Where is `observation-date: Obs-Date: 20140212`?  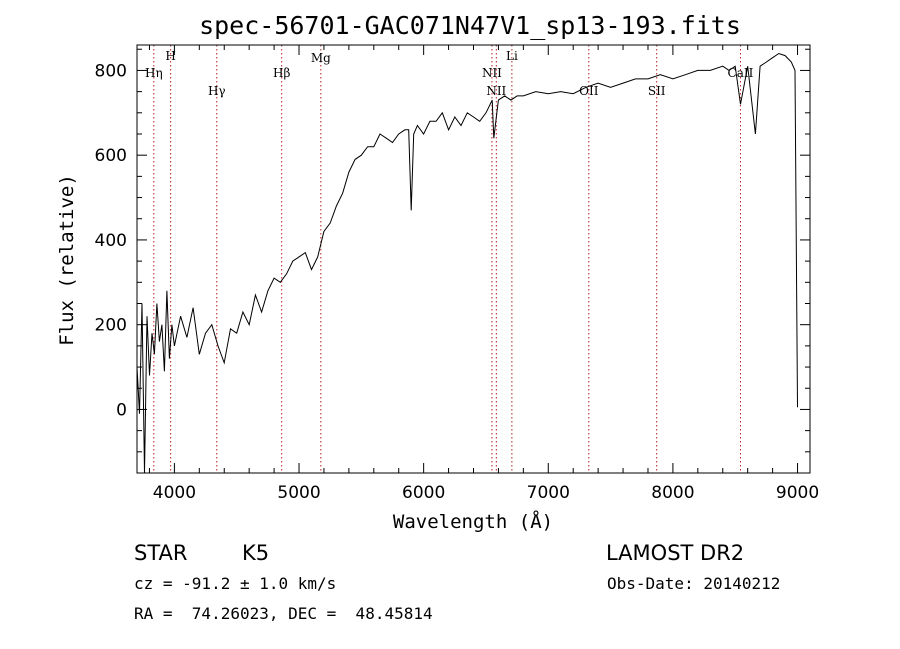
observation-date: Obs-Date: 20140212 is located at coordinates (693, 583).